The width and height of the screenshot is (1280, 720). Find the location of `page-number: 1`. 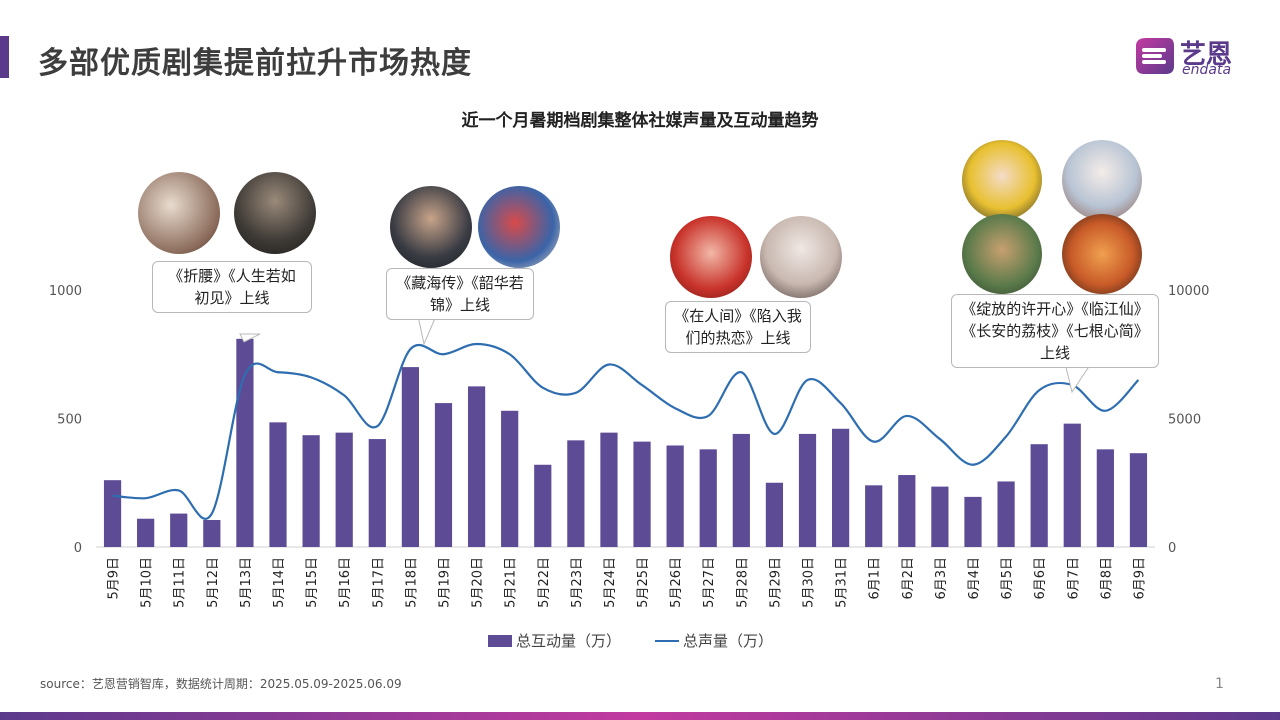

page-number: 1 is located at coordinates (1219, 684).